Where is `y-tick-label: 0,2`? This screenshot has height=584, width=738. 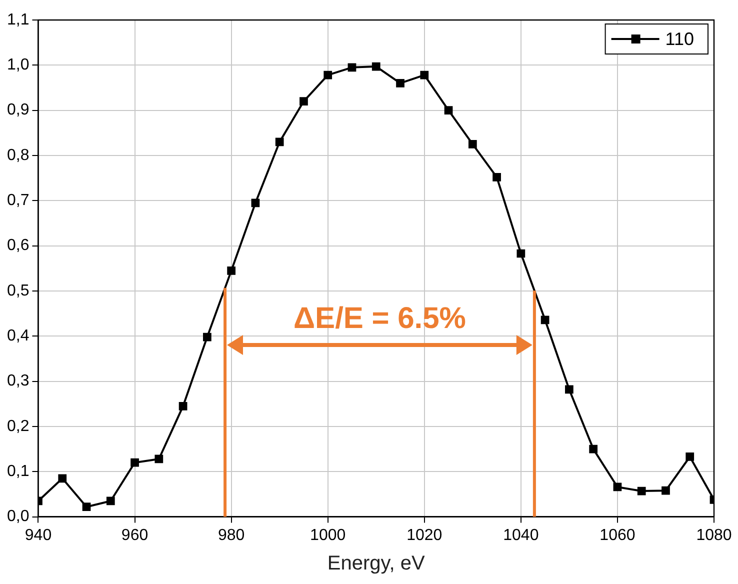
y-tick-label: 0,2 is located at coordinates (18, 426).